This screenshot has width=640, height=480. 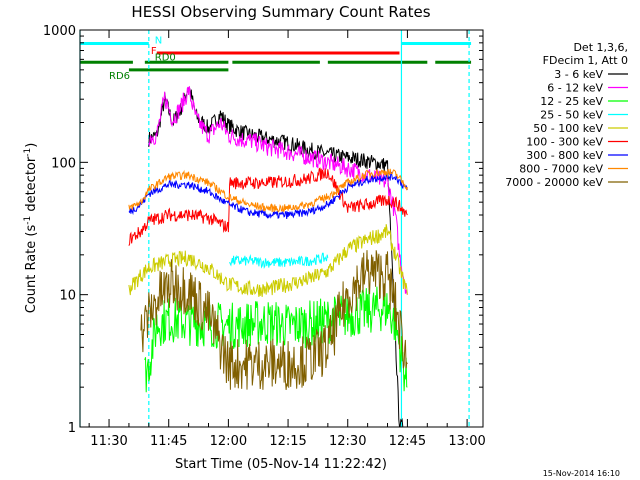 I want to click on y-axis-label-mid: detector, so click(x=31, y=186).